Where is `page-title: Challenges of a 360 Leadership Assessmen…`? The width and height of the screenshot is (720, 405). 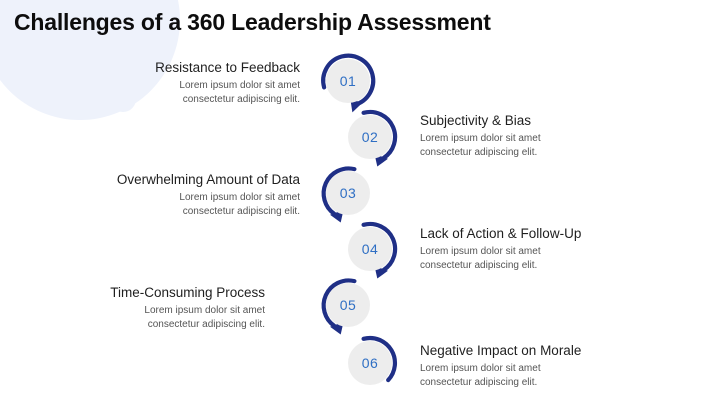
page-title: Challenges of a 360 Leadership Assessmen… is located at coordinates (252, 22).